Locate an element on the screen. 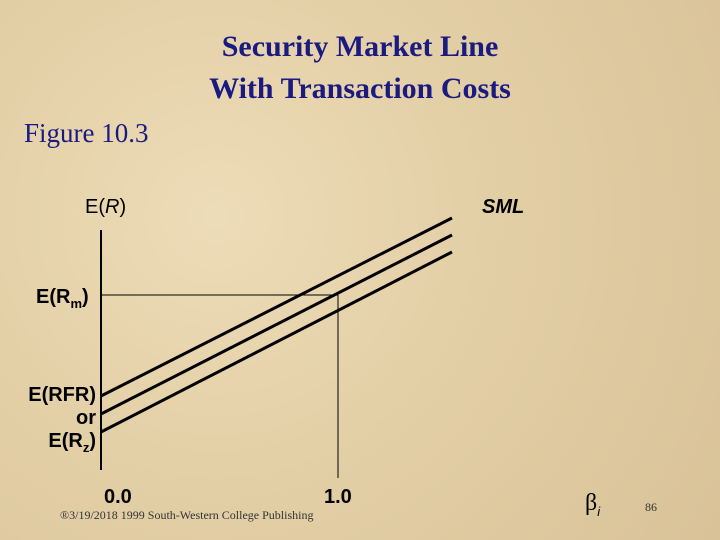  page-number: 86 is located at coordinates (651, 507).